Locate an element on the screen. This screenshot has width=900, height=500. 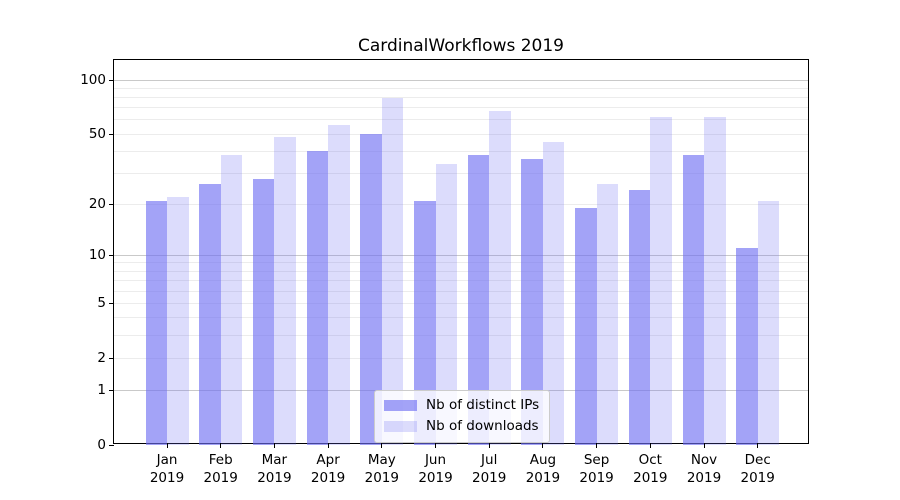
y-tick-label-5: 5 is located at coordinates (101, 302).